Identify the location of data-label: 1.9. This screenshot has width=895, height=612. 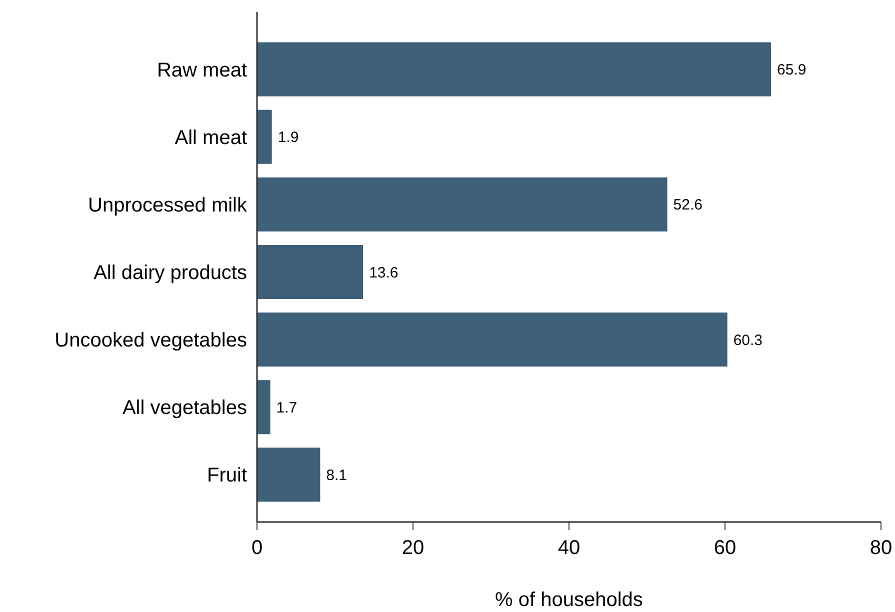
(288, 137).